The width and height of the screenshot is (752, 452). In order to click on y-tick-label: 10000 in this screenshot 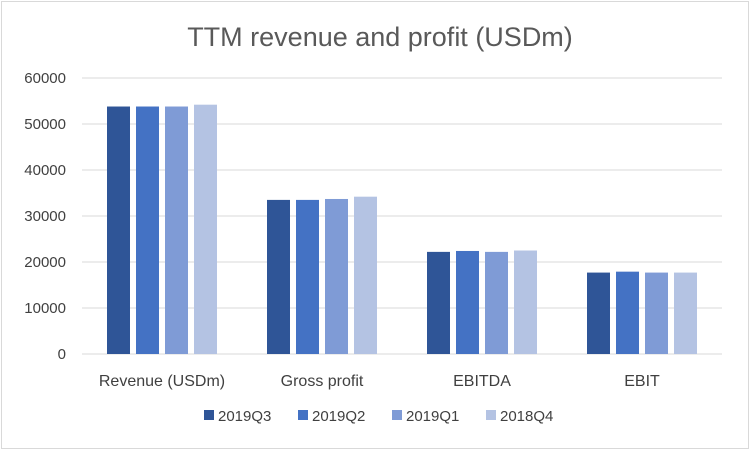, I will do `click(45, 308)`.